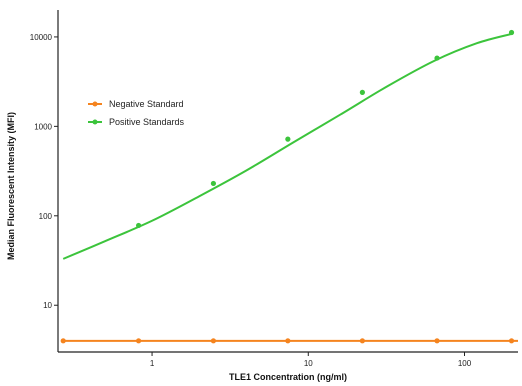  Describe the element at coordinates (308, 363) in the screenshot. I see `x-tick-label-1: 10` at that location.